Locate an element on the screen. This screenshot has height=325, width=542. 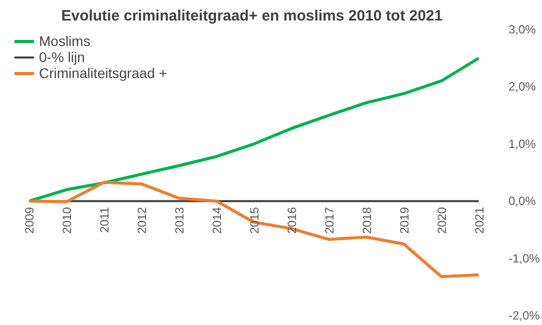
x-tick-label: 2019 is located at coordinates (404, 220).